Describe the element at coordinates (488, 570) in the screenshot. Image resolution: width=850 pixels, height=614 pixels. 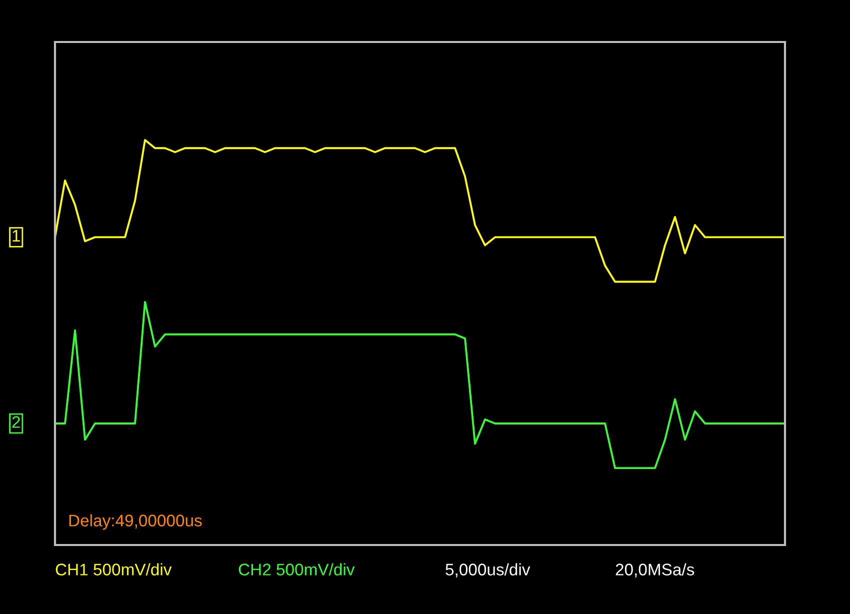
I see `text: 5,000us/div` at that location.